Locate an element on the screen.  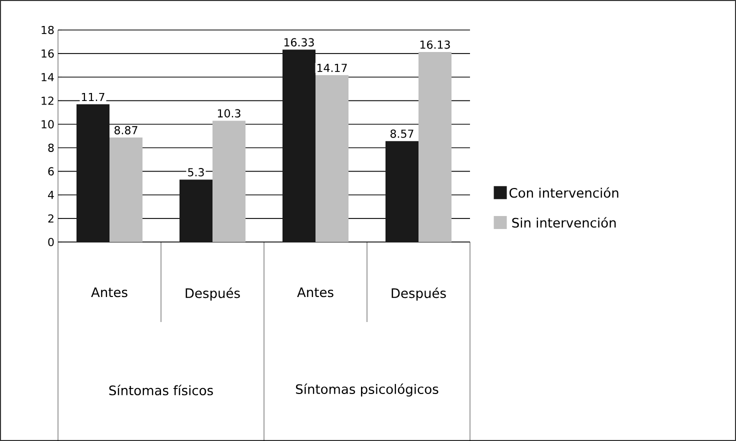
y-tick-label: 10 is located at coordinates (48, 124).